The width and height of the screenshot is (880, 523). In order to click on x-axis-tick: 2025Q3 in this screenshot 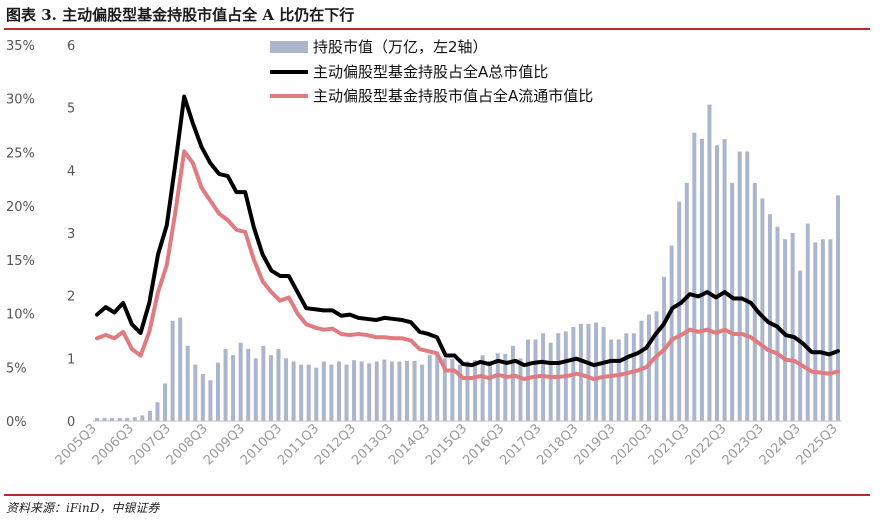, I will do `click(817, 444)`.